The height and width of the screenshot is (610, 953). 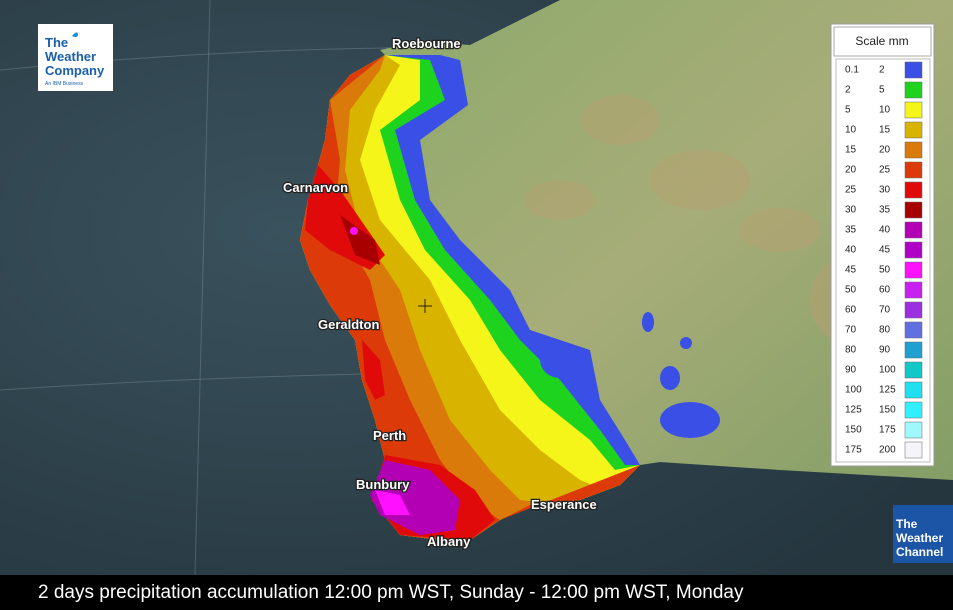 I want to click on legend-from: 25, so click(x=851, y=190).